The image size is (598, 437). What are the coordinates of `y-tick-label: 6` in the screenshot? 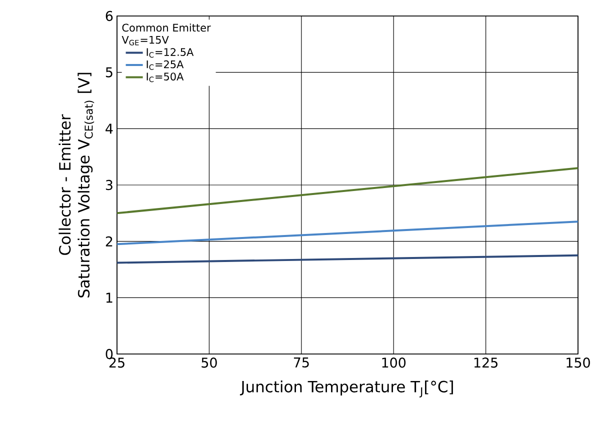 It's located at (109, 16).